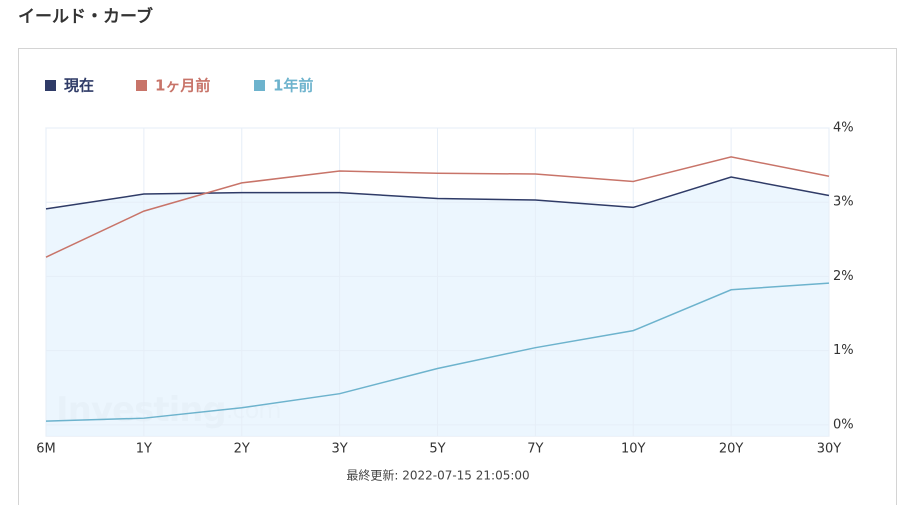 This screenshot has width=900, height=509. Describe the element at coordinates (535, 449) in the screenshot. I see `x-tick-label: 7Y` at that location.